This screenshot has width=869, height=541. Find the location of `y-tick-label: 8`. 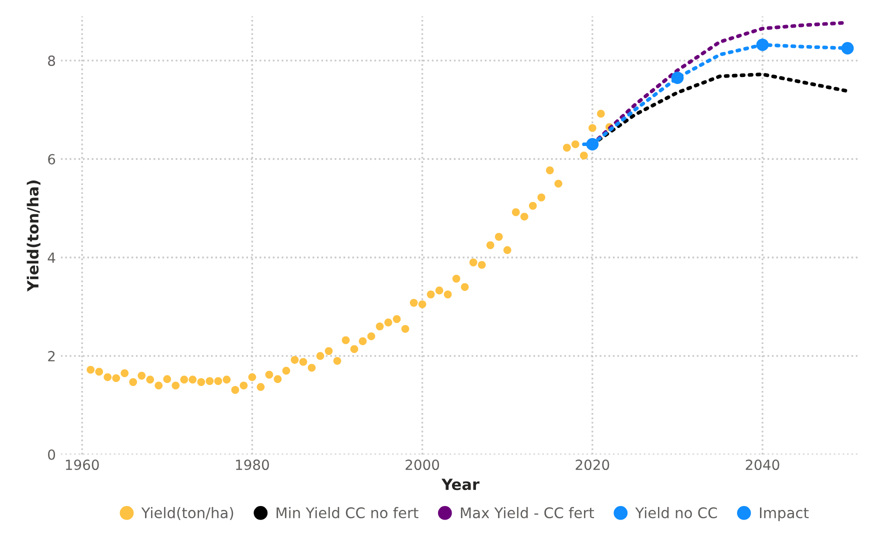

y-tick-label: 8 is located at coordinates (52, 61).